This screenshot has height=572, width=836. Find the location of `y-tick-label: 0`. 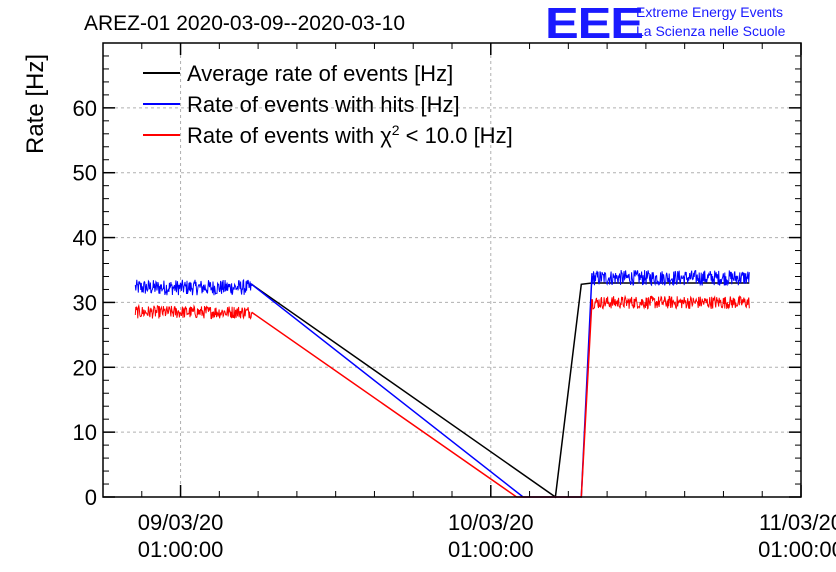

y-tick-label: 0 is located at coordinates (91, 497).